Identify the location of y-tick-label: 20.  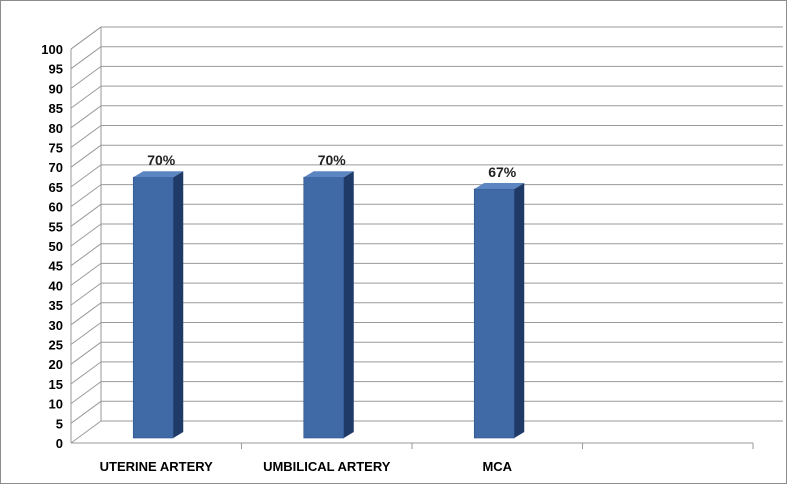
(56, 364).